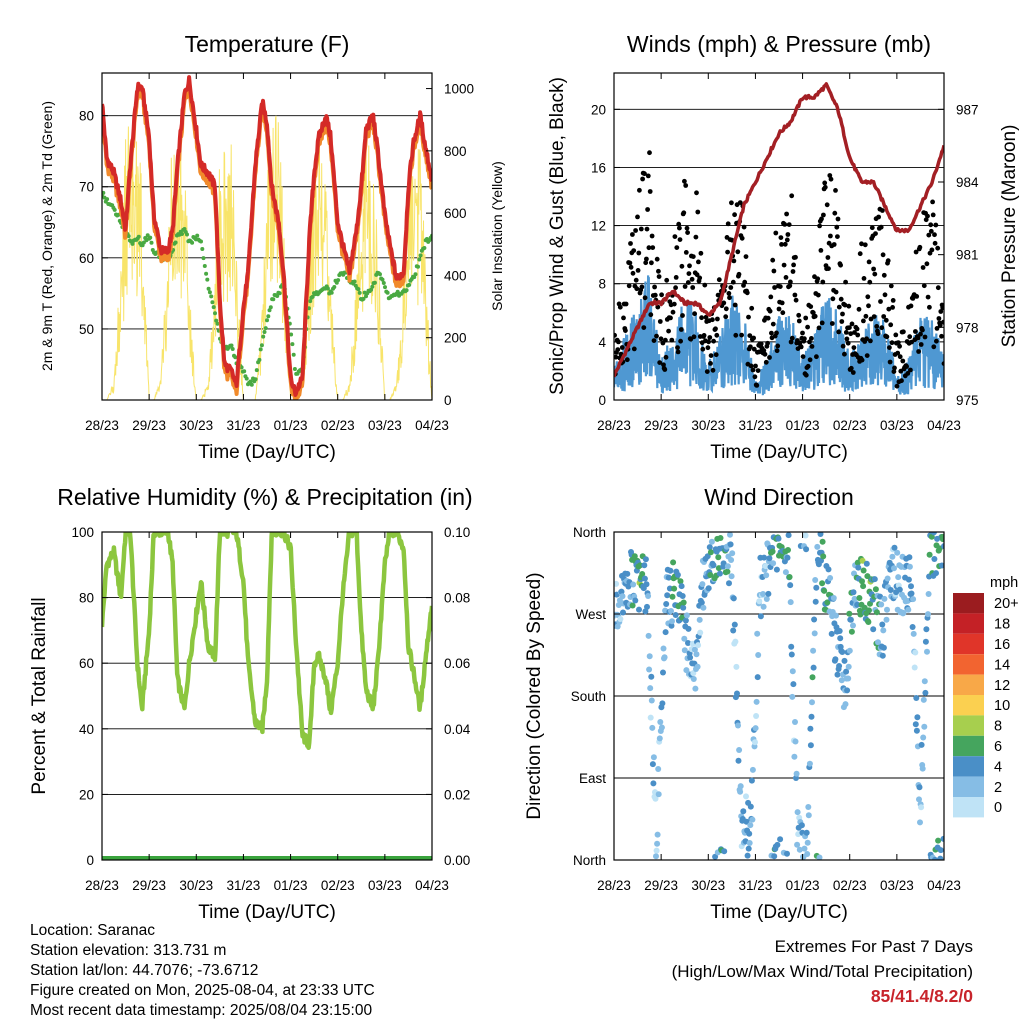 This screenshot has height=1024, width=1024. What do you see at coordinates (944, 885) in the screenshot?
I see `x-tick-label: 04/23` at bounding box center [944, 885].